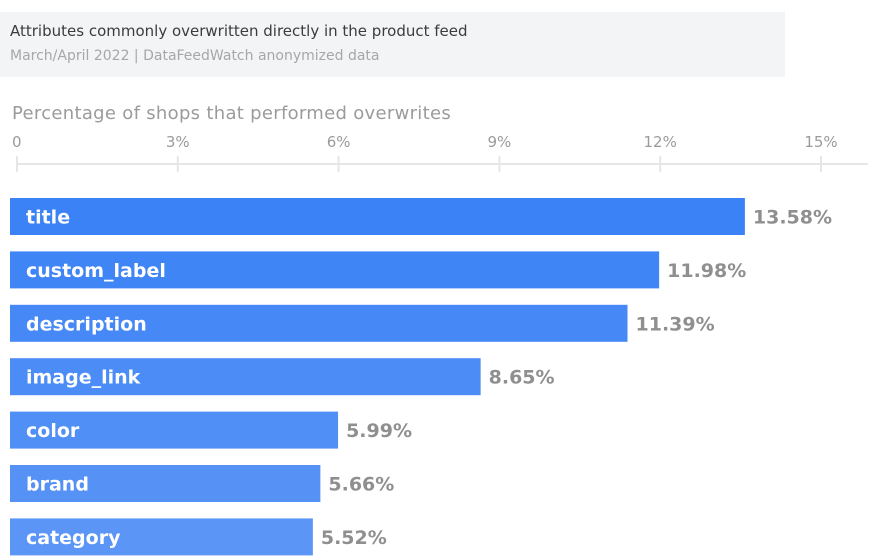 The image size is (873, 558). What do you see at coordinates (706, 271) in the screenshot?
I see `value-label: 11.98%` at bounding box center [706, 271].